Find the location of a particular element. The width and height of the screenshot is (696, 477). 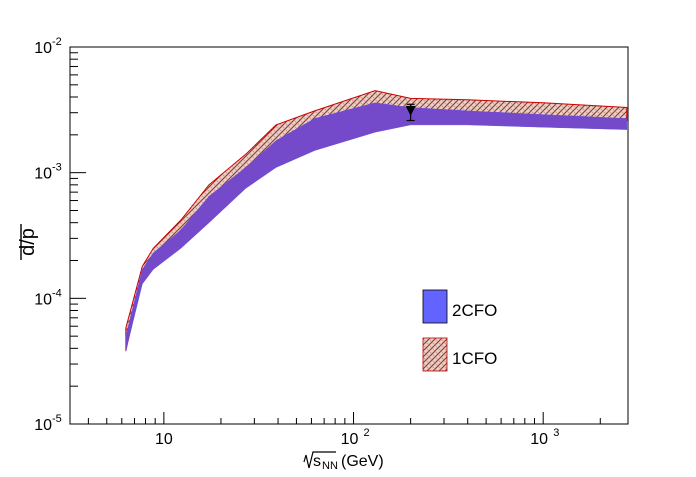

legend-label-1cfo: 1CFO is located at coordinates (474, 358).